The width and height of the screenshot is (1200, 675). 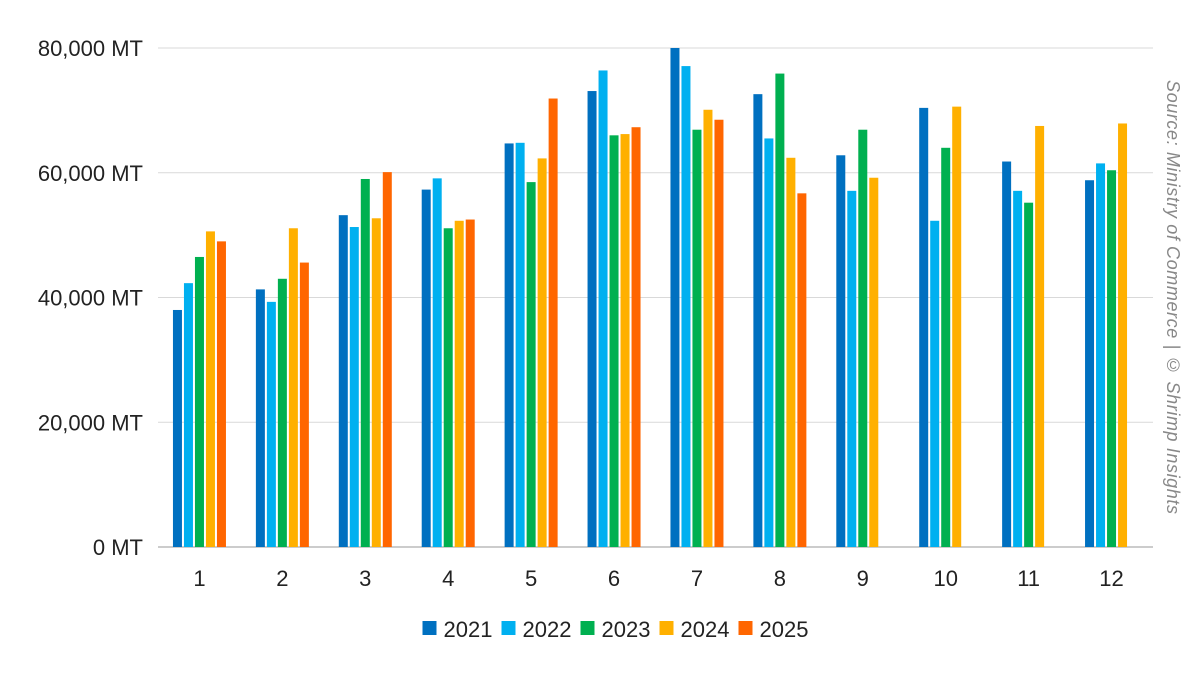 What do you see at coordinates (429, 628) in the screenshot?
I see `legend-swatch-2021` at bounding box center [429, 628].